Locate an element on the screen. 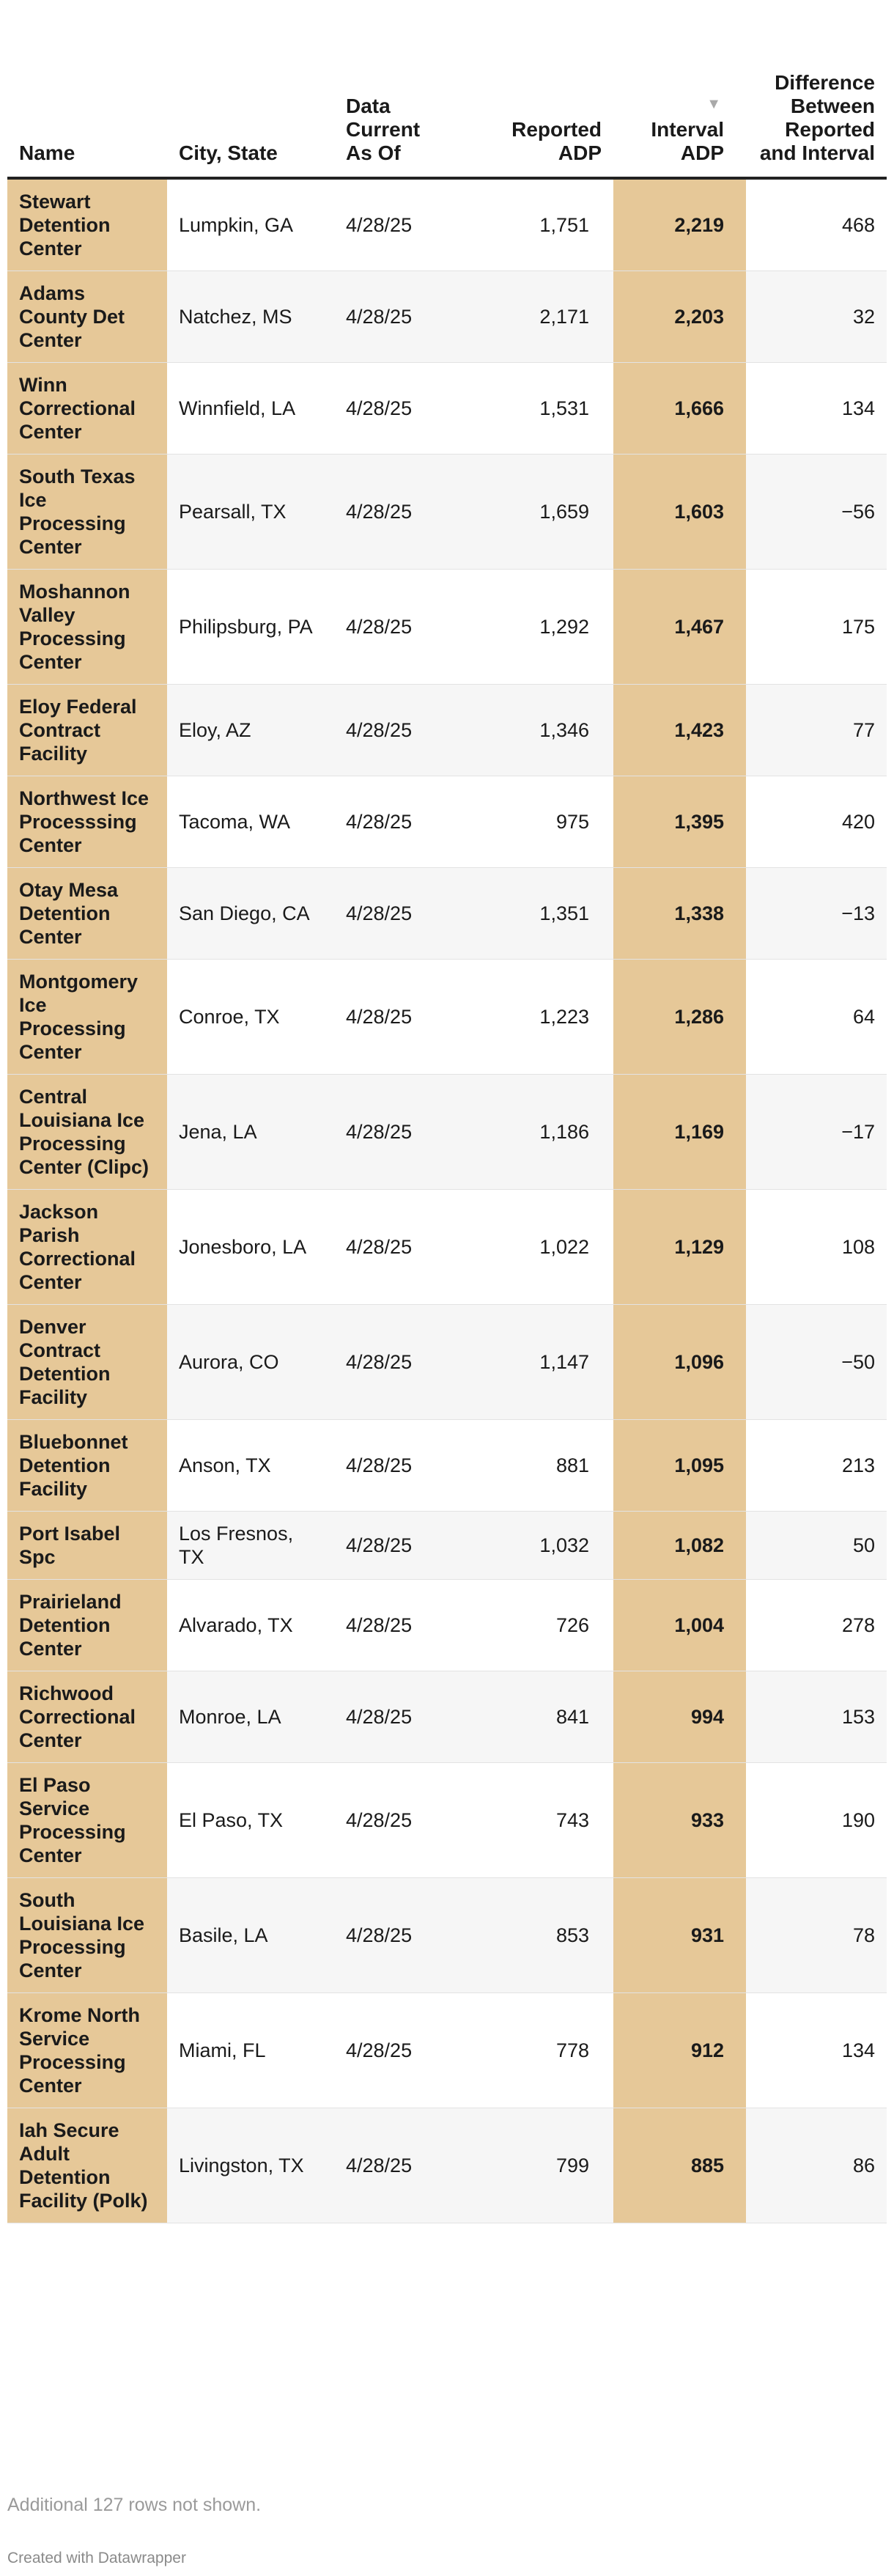 The width and height of the screenshot is (894, 2576). cell-reported: 1,346 is located at coordinates (532, 730).